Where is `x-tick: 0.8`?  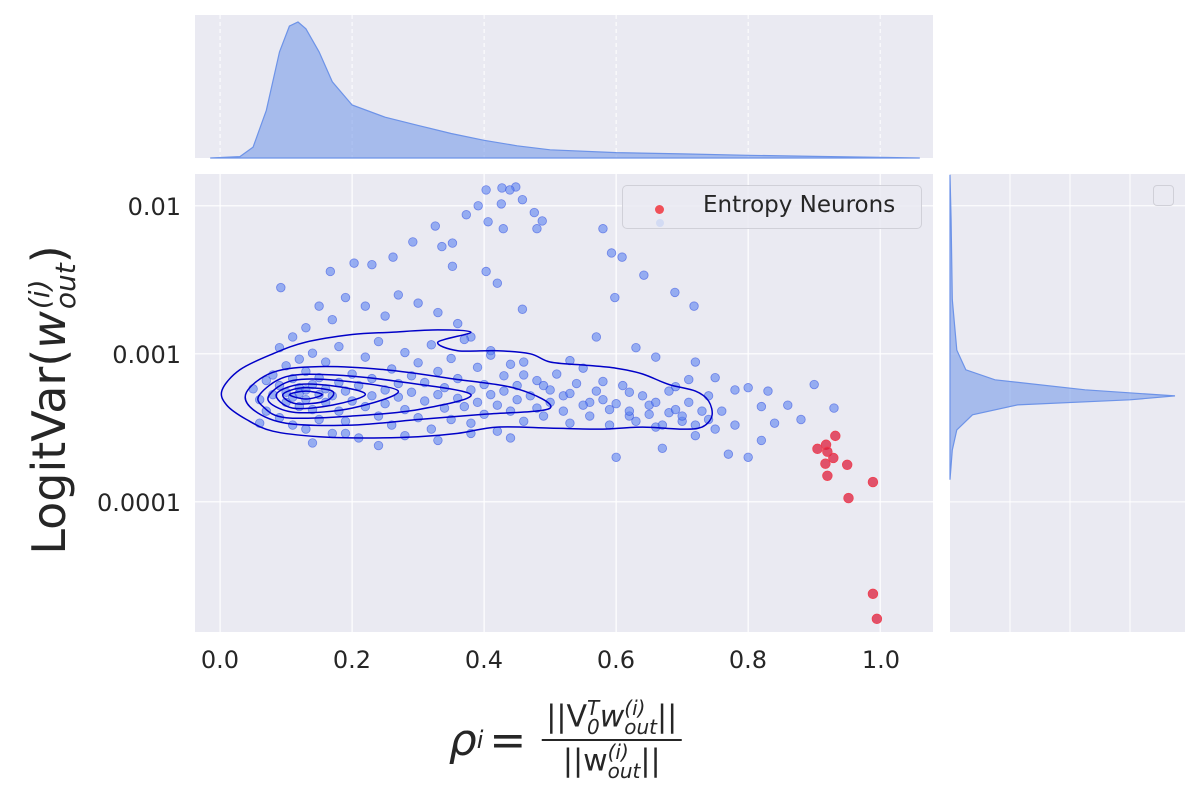
x-tick: 0.8 is located at coordinates (748, 660).